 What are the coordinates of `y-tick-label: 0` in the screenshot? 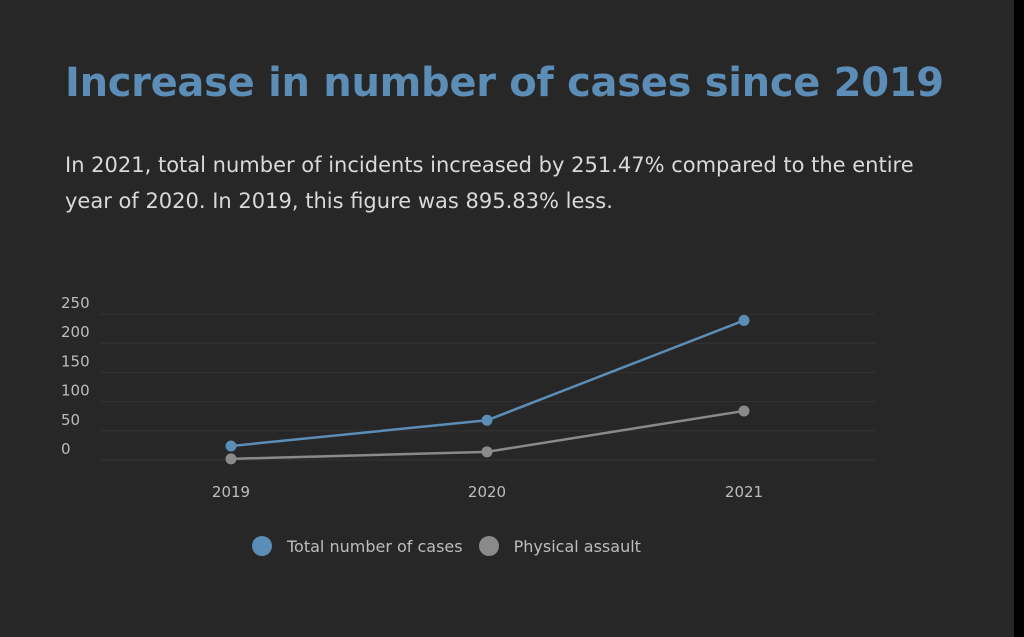 It's located at (66, 449).